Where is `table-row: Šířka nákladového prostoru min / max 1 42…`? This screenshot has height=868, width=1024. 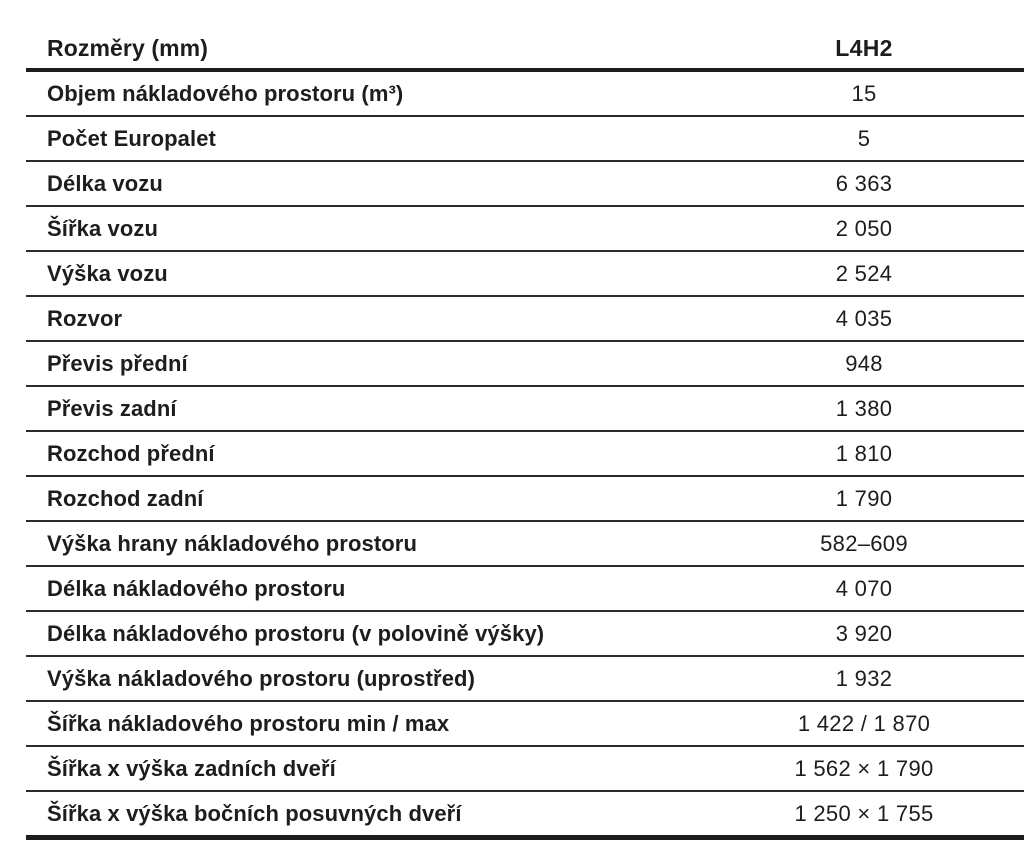
table-row: Šířka nákladového prostoru min / max 1 42… is located at coordinates (525, 724).